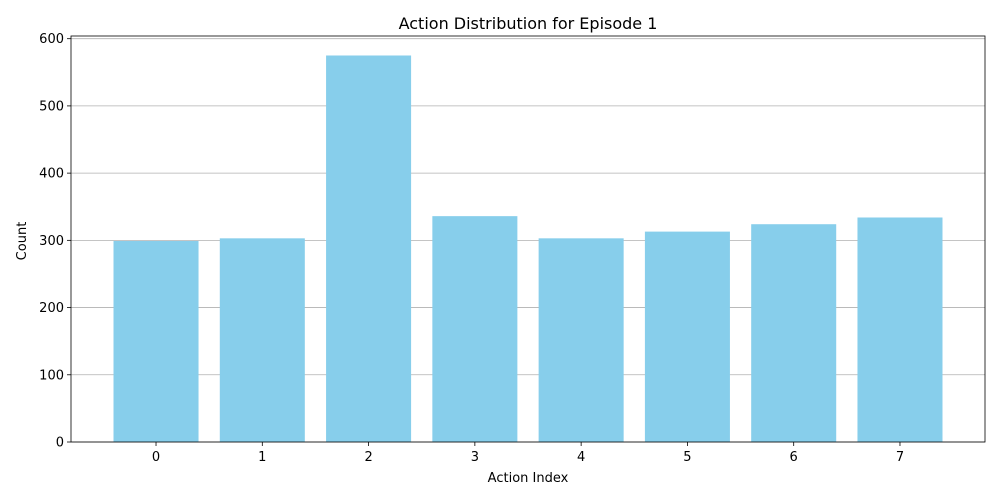 The width and height of the screenshot is (1000, 500). I want to click on y-tick-label: 400, so click(51, 174).